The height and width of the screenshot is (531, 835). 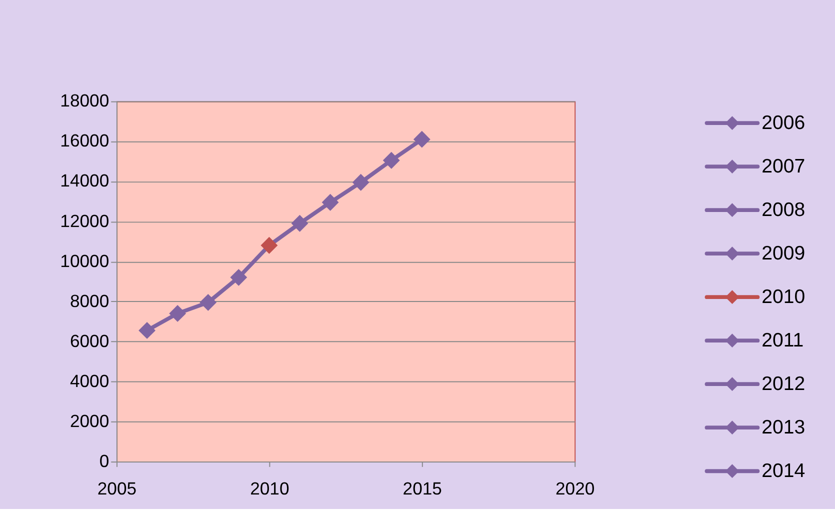 I want to click on x-tick-label: 2020, so click(x=575, y=488).